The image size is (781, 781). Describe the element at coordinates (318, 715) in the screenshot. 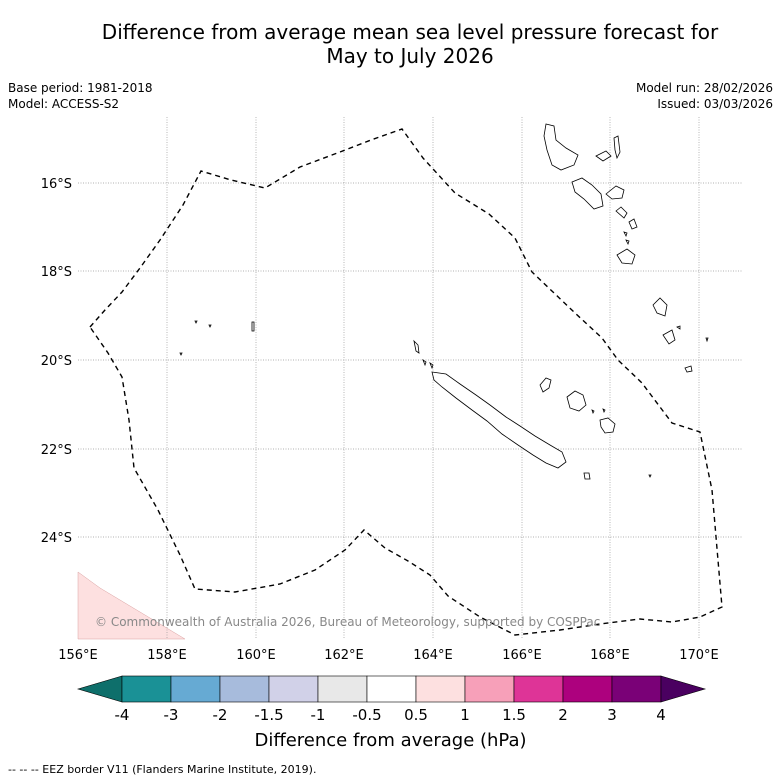

I see `colorbar-label: -1` at that location.